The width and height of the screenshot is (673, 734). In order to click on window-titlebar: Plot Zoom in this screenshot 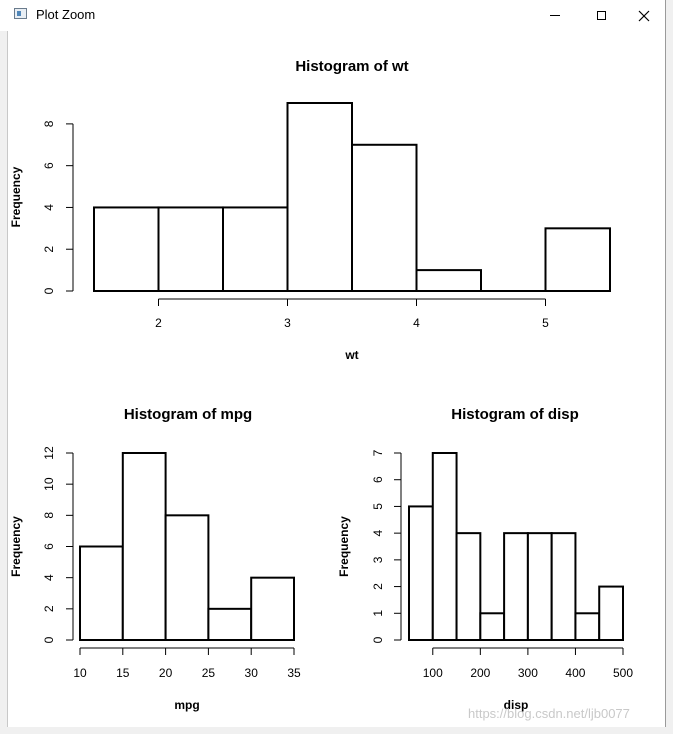, I will do `click(336, 15)`.